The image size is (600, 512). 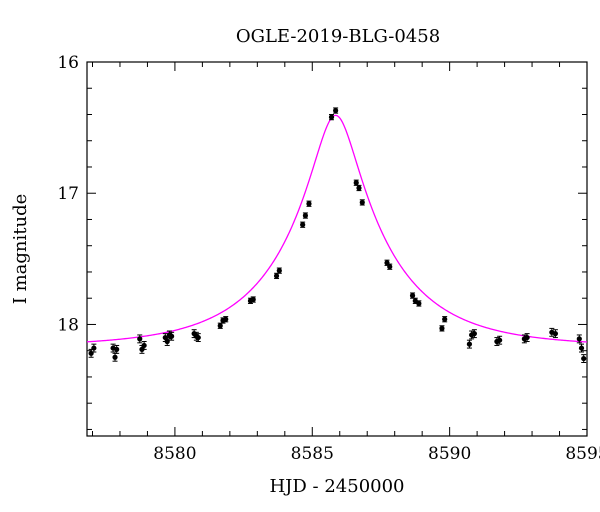 What do you see at coordinates (68, 325) in the screenshot?
I see `y-tick-label: 18` at bounding box center [68, 325].